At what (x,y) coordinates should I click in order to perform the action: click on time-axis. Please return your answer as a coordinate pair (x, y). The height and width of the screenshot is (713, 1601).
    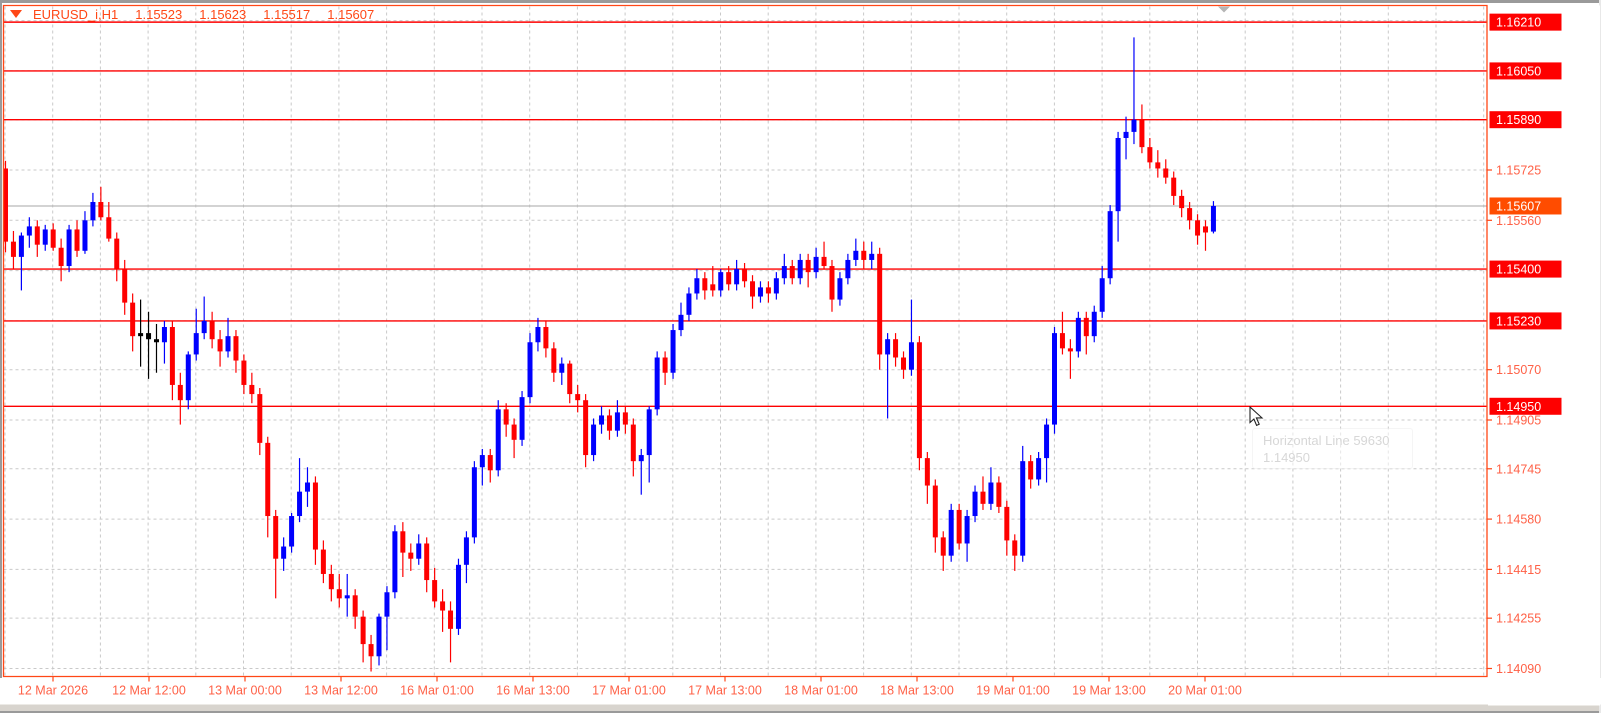
    Looking at the image, I should click on (800, 691).